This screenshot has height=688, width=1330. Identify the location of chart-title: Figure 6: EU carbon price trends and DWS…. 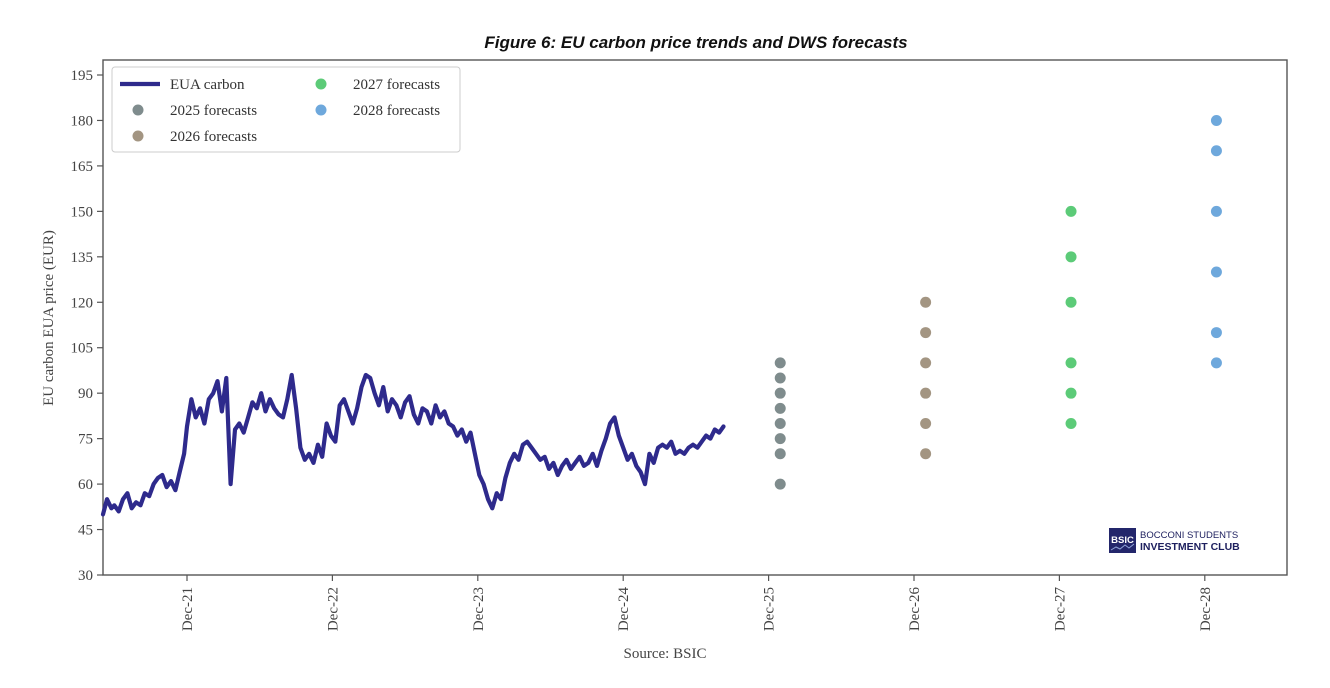
(695, 42).